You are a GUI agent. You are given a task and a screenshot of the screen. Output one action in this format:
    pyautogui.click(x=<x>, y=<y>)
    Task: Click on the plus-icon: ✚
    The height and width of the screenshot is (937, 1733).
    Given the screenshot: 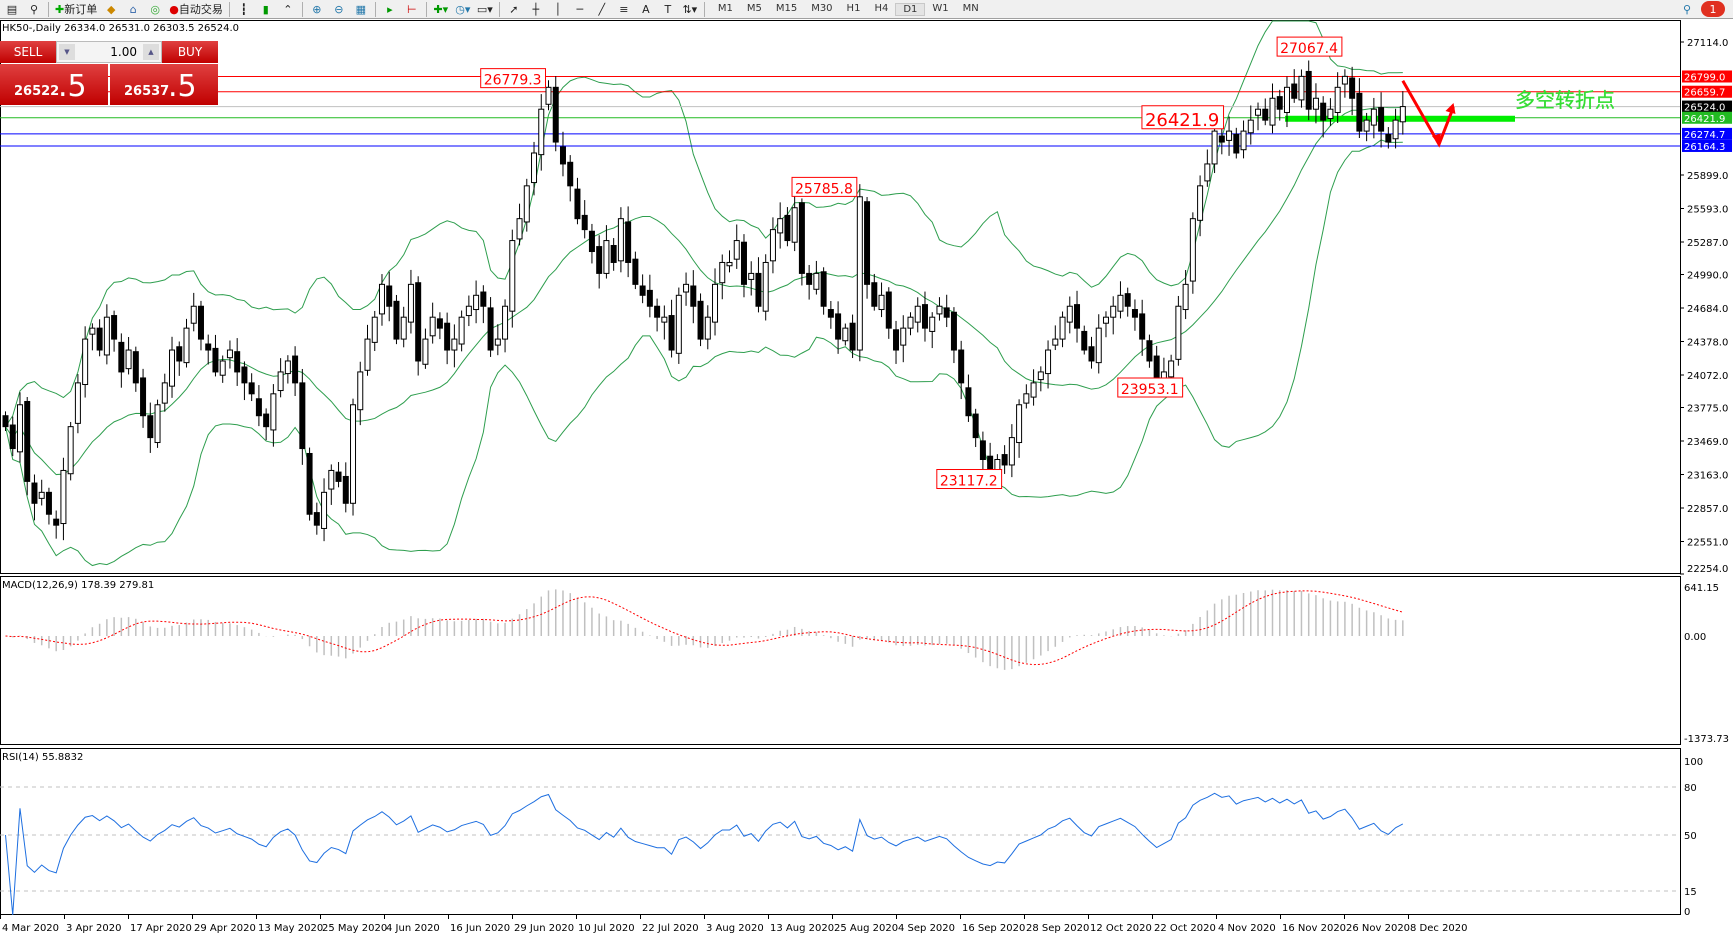 What is the action you would take?
    pyautogui.click(x=60, y=9)
    